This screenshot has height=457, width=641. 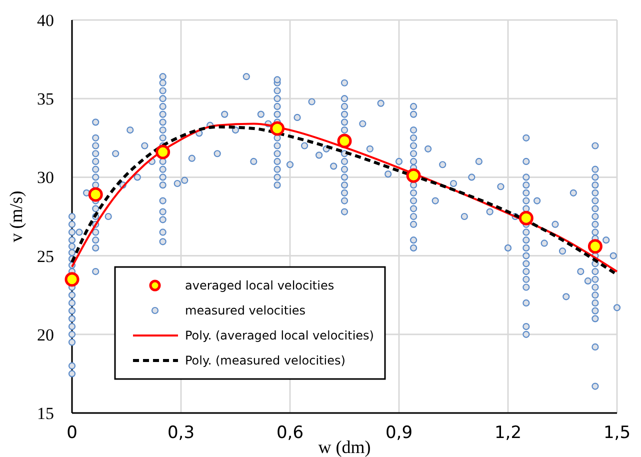 I want to click on y-tick-label: 40, so click(x=45, y=20).